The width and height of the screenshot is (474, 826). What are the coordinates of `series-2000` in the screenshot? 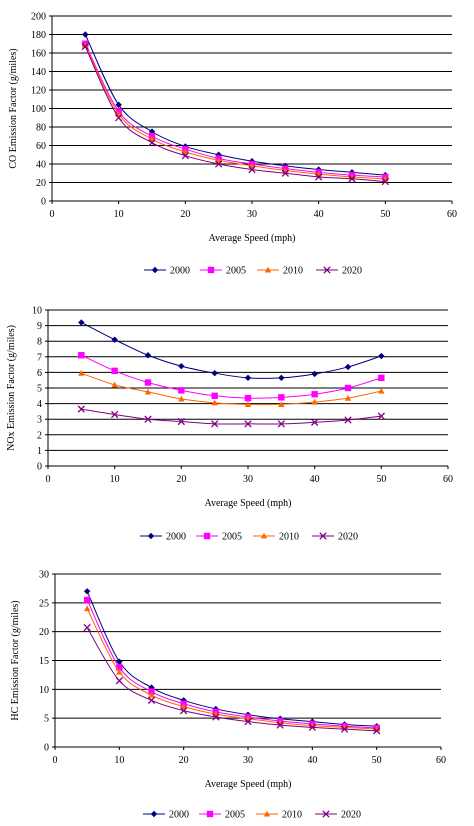 It's located at (231, 659).